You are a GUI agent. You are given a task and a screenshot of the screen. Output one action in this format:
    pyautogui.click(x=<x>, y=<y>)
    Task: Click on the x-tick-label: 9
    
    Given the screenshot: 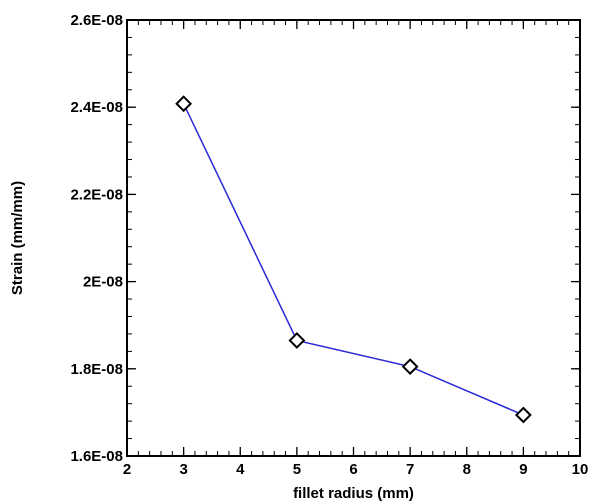 What is the action you would take?
    pyautogui.click(x=523, y=469)
    